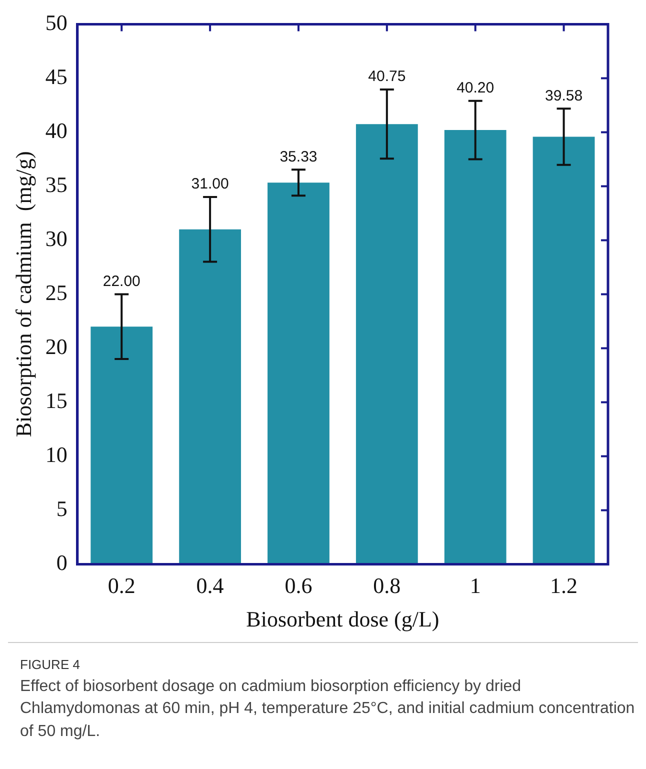 The image size is (646, 769). I want to click on x-tick-label: 1, so click(475, 585).